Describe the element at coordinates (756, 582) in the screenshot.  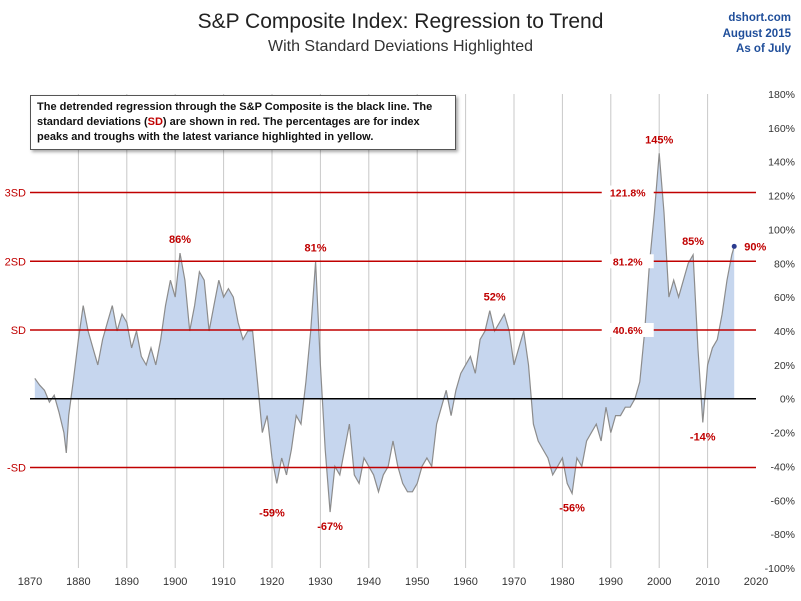
I see `x-tick-label-2020: 2020` at that location.